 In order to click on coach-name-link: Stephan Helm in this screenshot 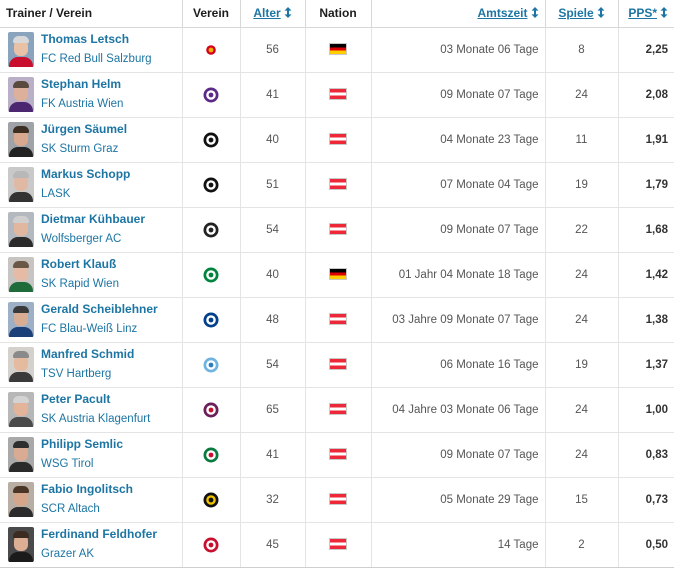, I will do `click(81, 84)`.